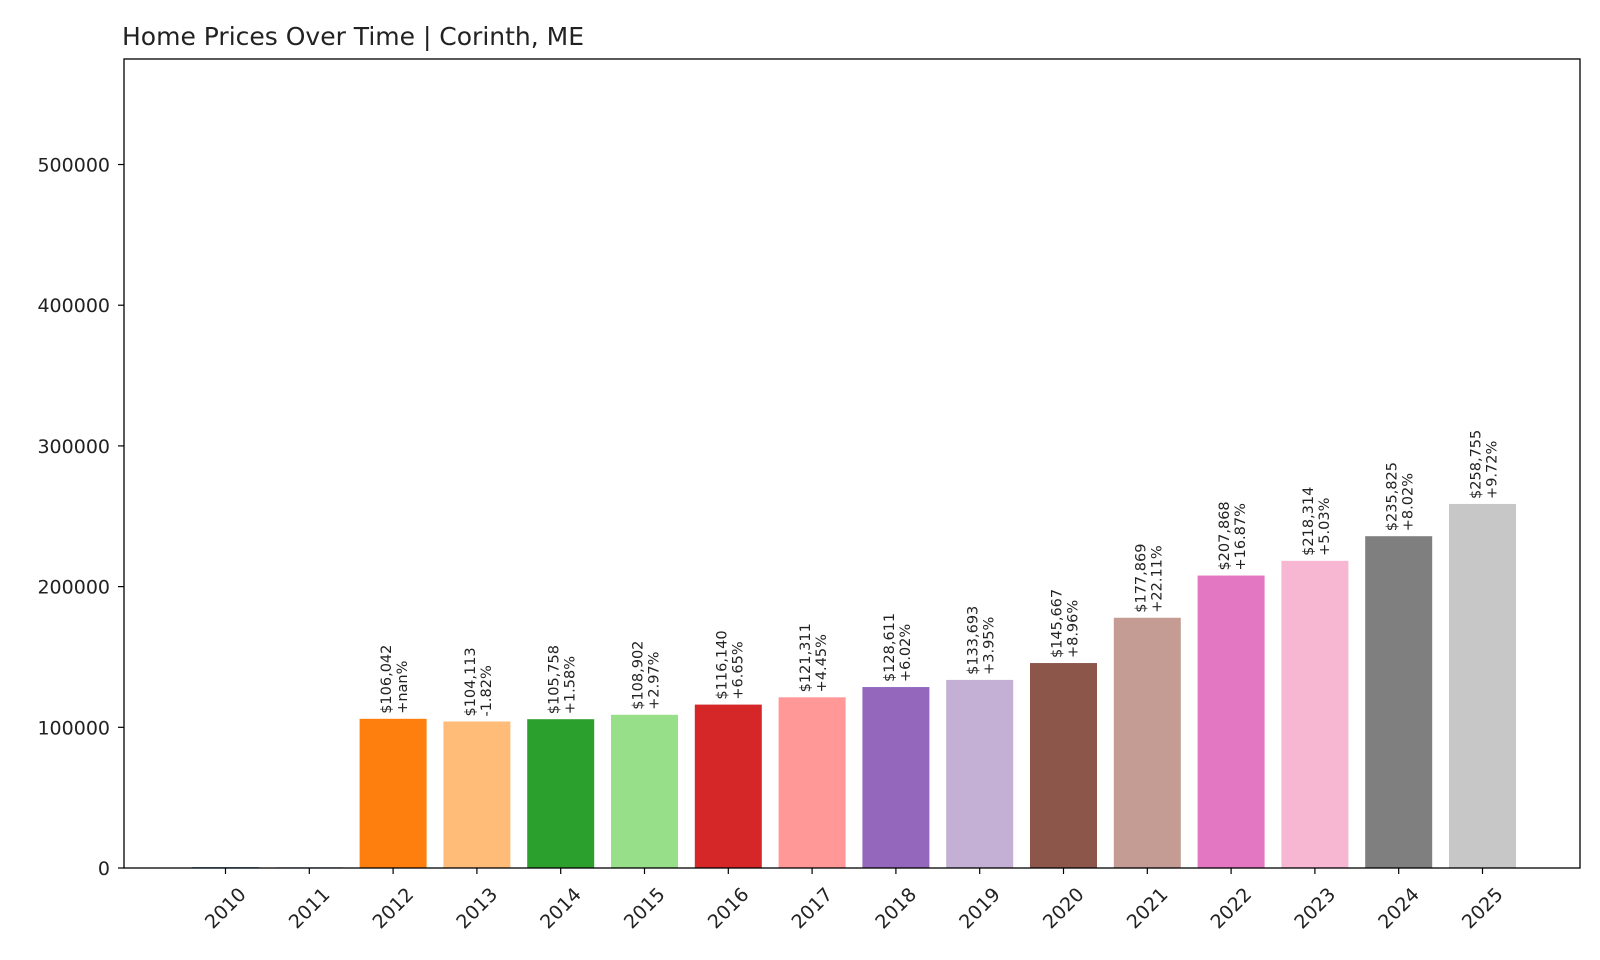 The image size is (1600, 960). I want to click on bar-price-label: $108,902+2.97%, so click(647, 675).